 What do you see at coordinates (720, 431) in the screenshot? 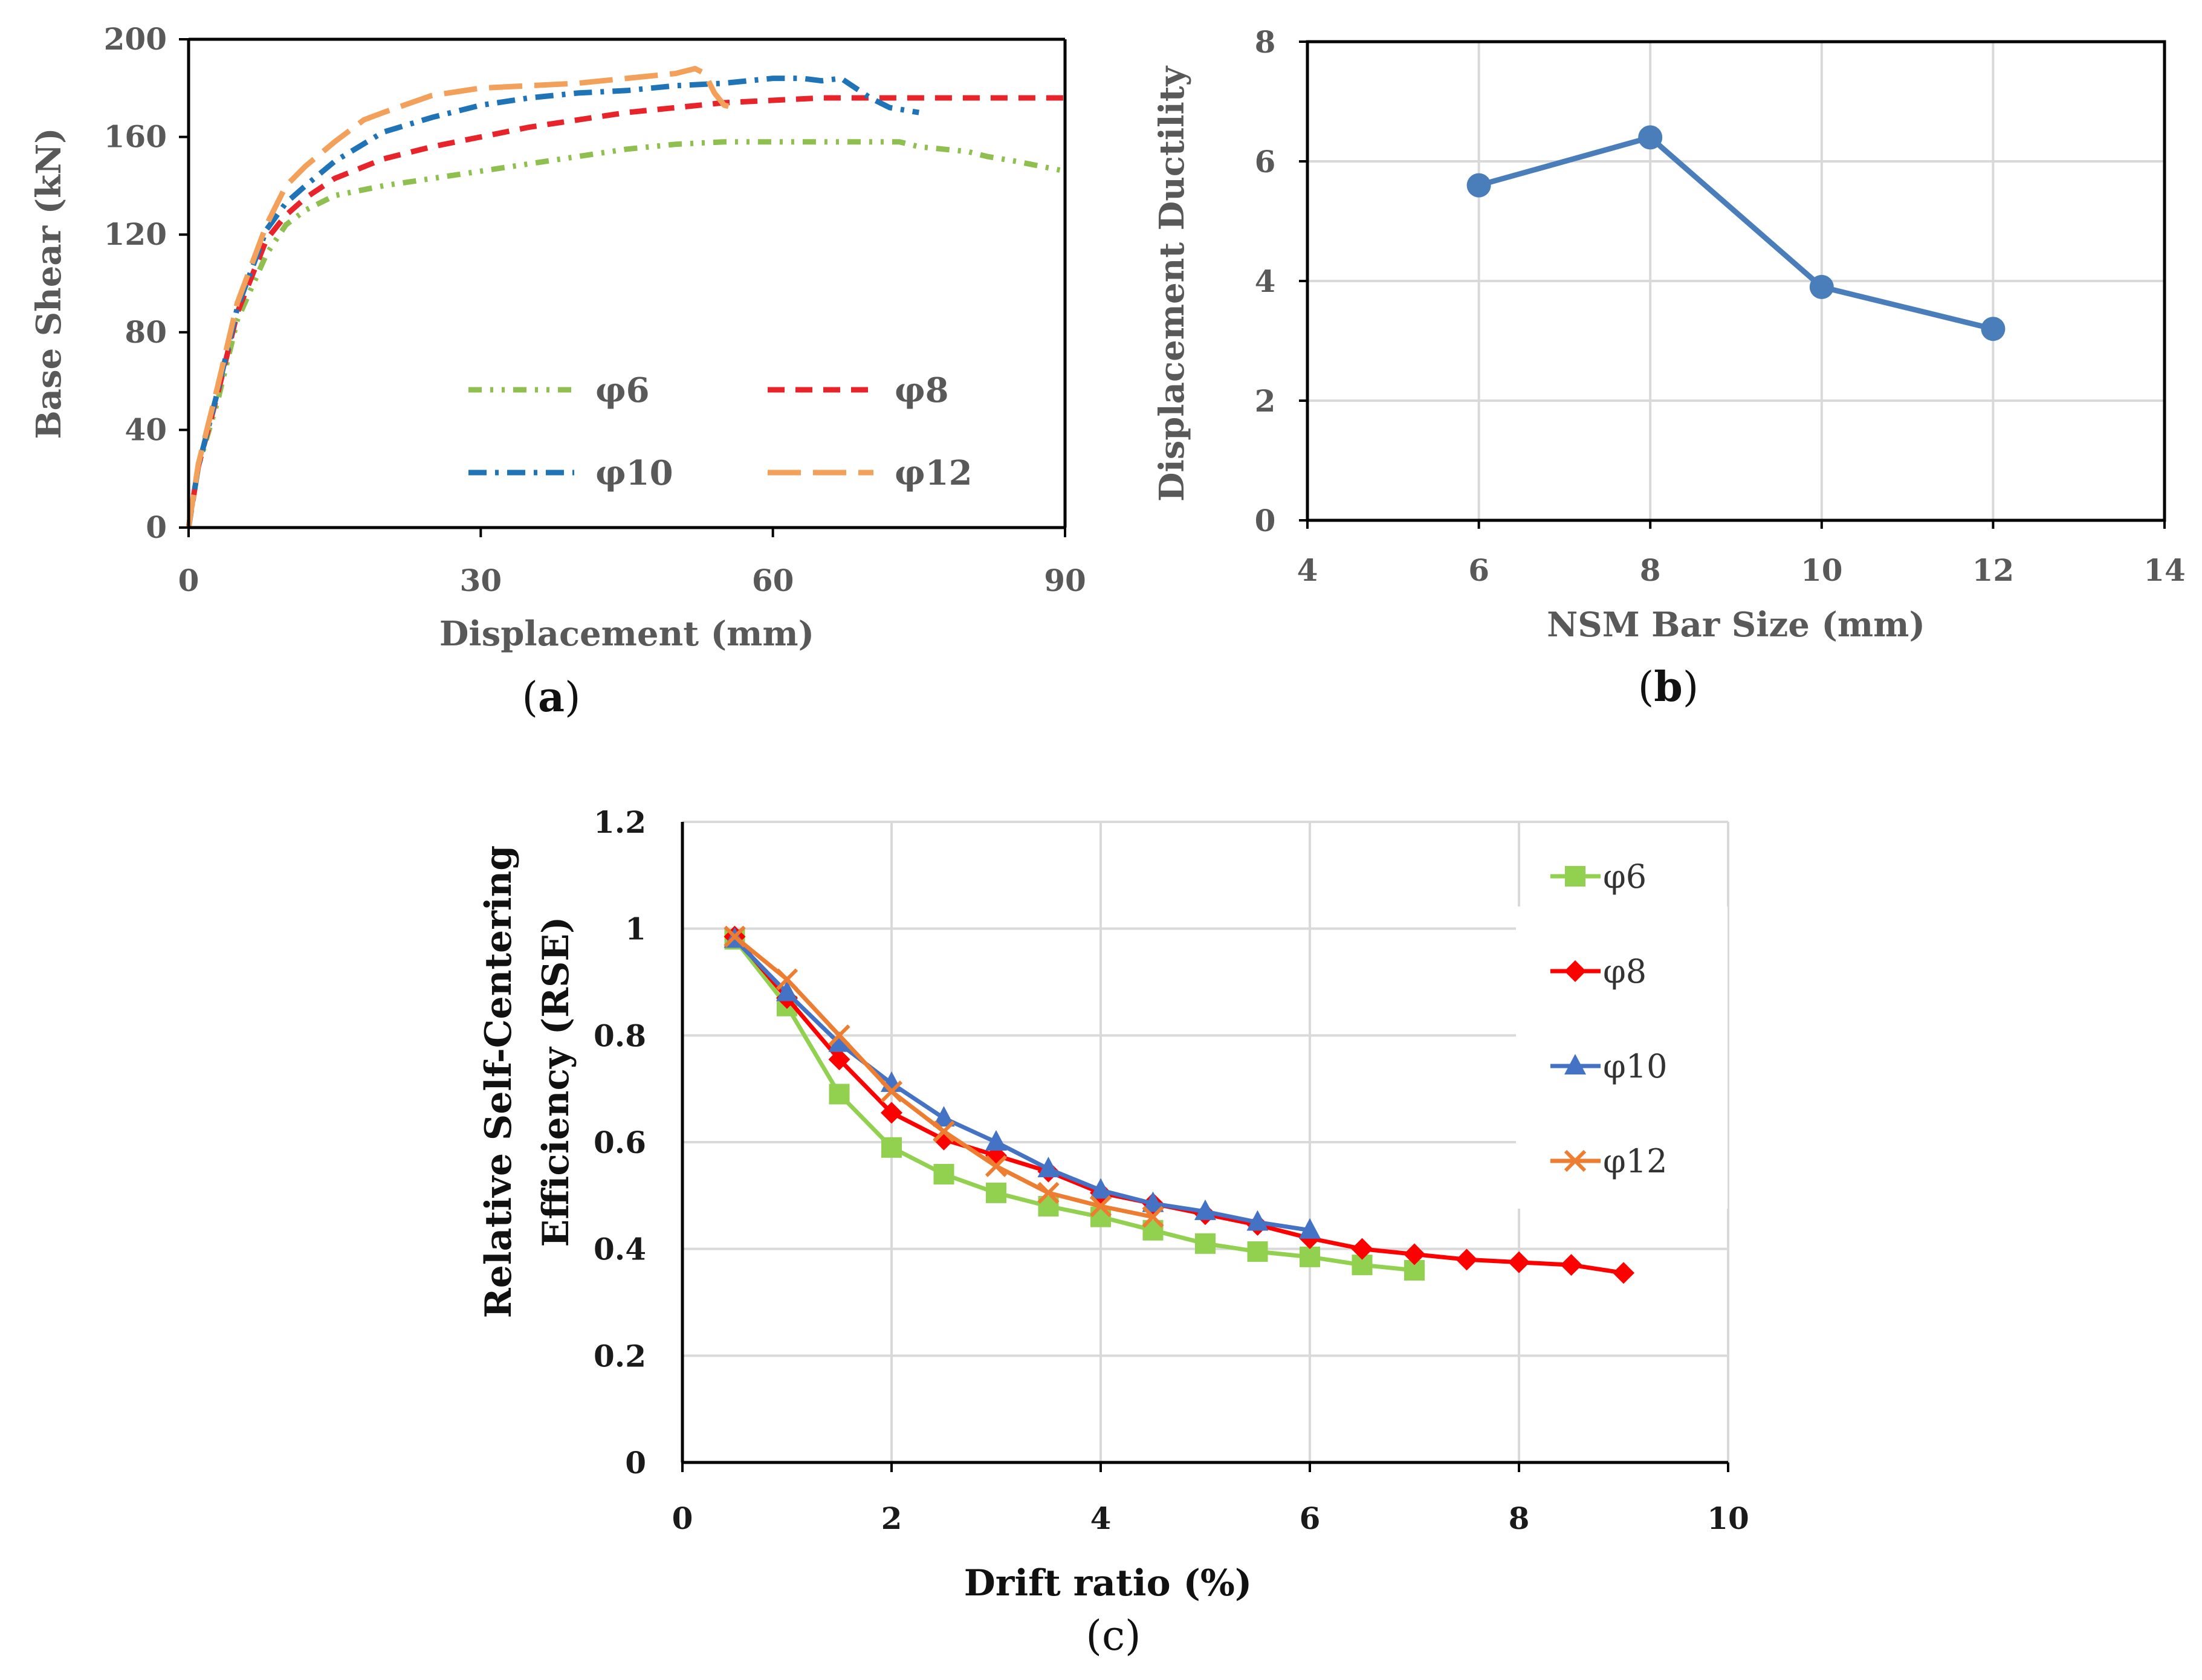
I see `chart-a-legend: φ6 φ8 φ10 φ12` at bounding box center [720, 431].